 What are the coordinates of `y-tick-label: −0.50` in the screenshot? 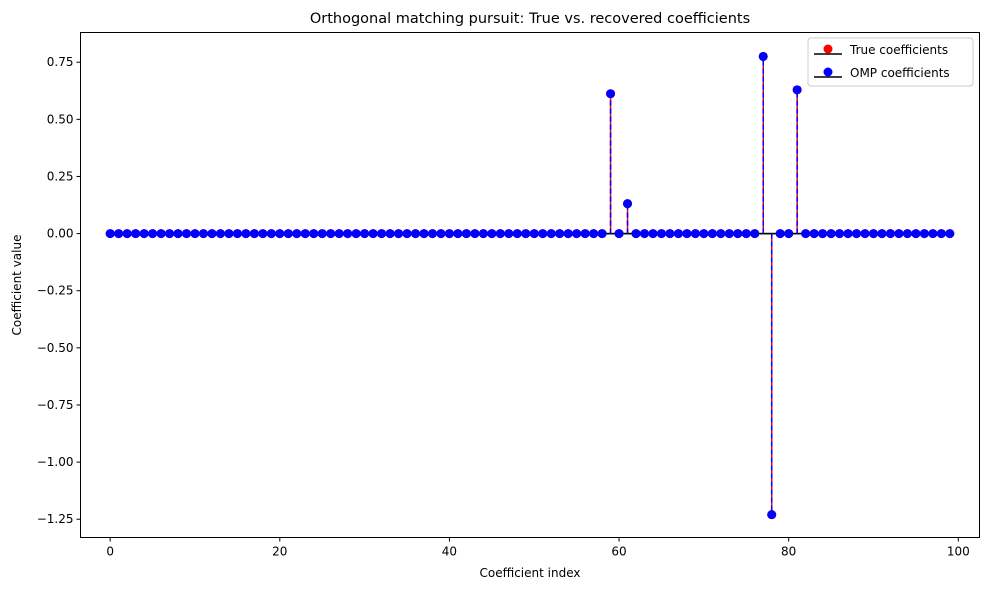 It's located at (55, 348).